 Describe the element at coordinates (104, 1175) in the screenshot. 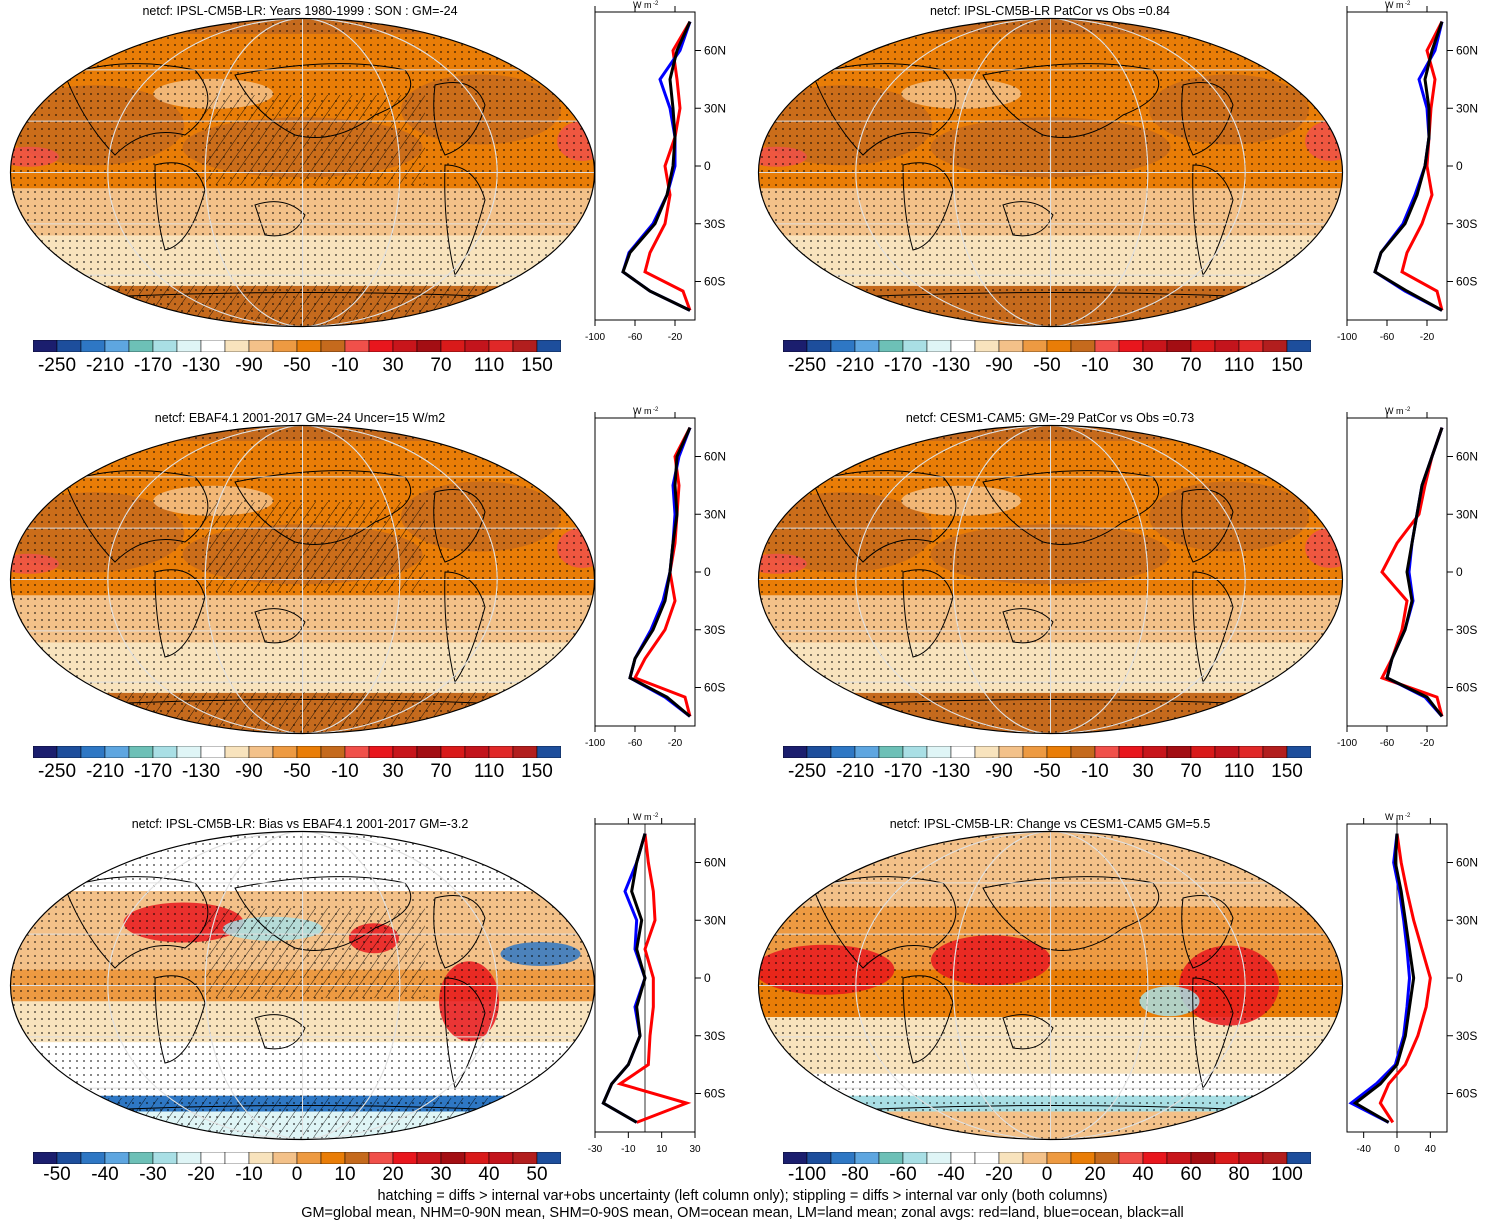

I see `colorbar-tick-label: -40` at that location.